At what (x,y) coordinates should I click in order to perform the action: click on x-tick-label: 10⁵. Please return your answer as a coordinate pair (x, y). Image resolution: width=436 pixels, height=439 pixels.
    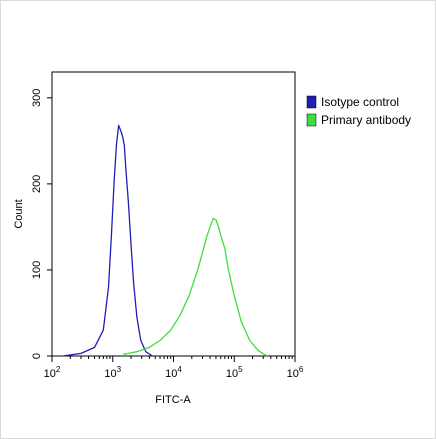
    Looking at the image, I should click on (234, 372).